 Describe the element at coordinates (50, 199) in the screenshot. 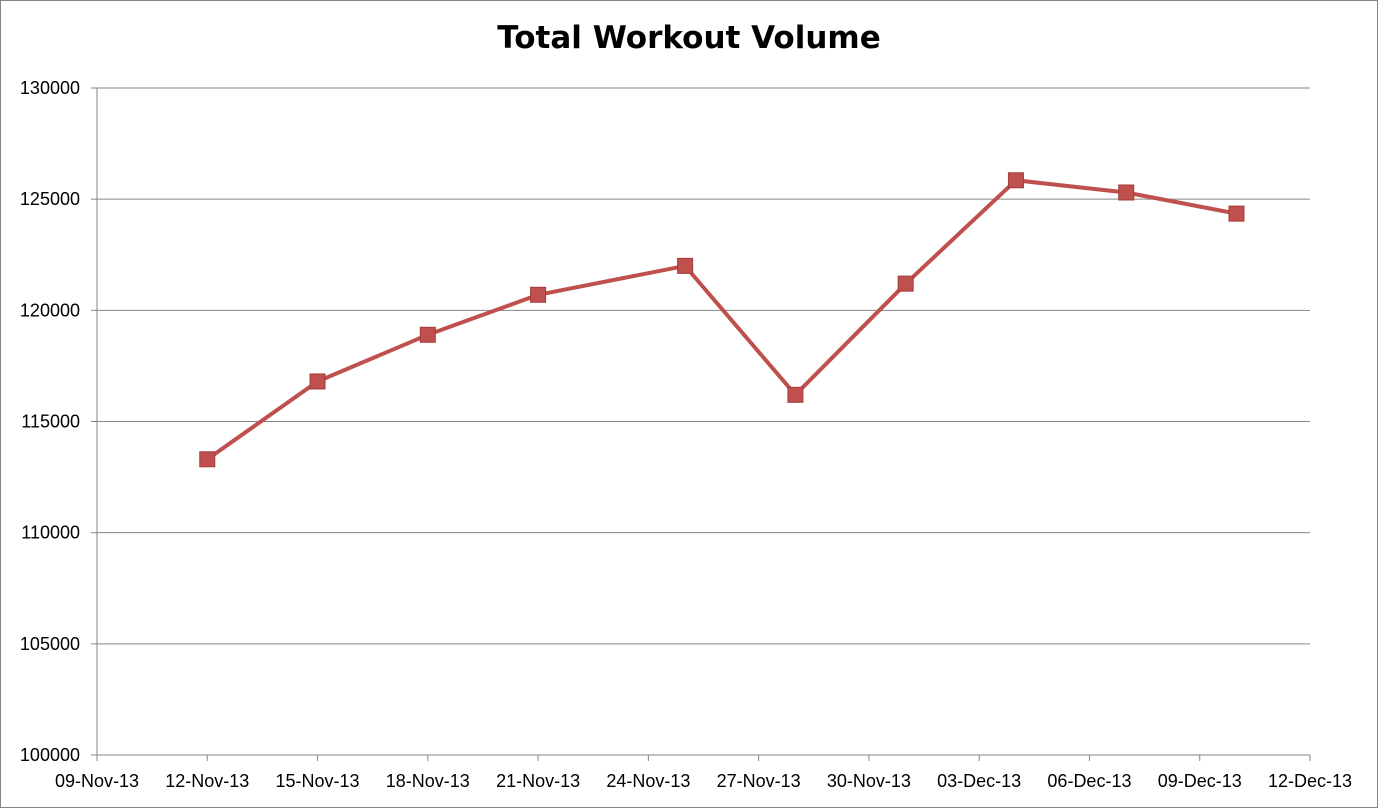

I see `y-tick-label: 125000` at that location.